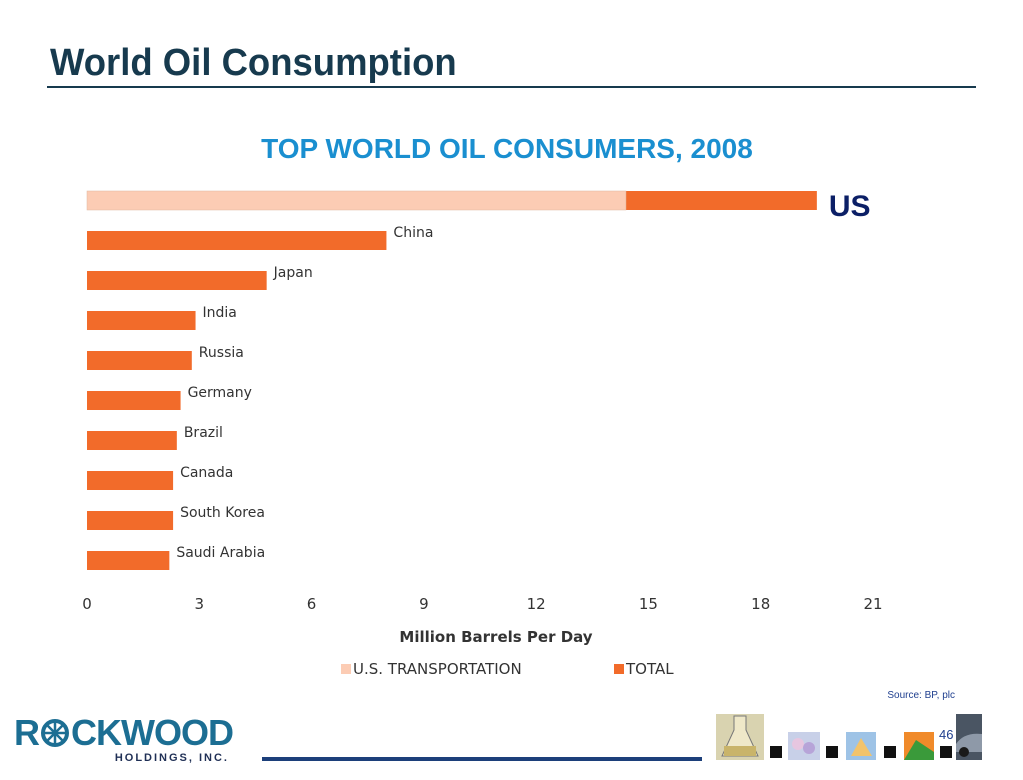 This screenshot has height=780, width=1023. What do you see at coordinates (648, 604) in the screenshot?
I see `x-tick-label: 15` at bounding box center [648, 604].